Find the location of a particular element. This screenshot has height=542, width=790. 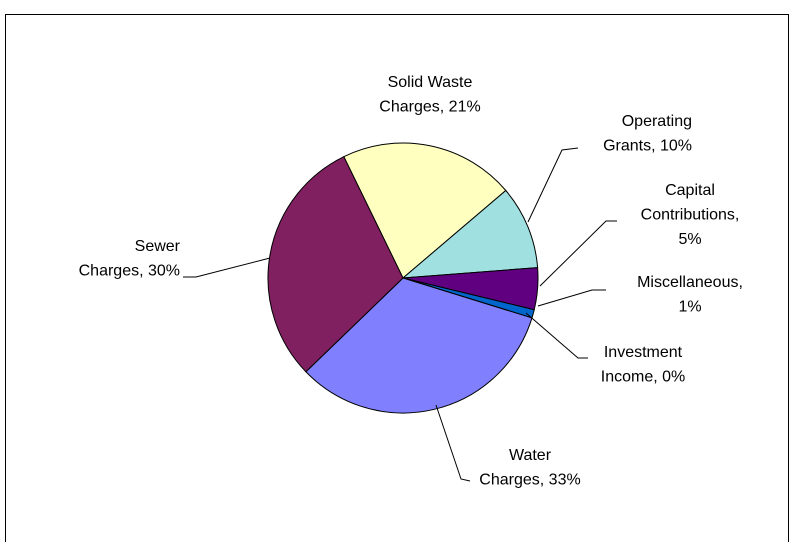

slice-label: Miscellaneous, is located at coordinates (690, 282).